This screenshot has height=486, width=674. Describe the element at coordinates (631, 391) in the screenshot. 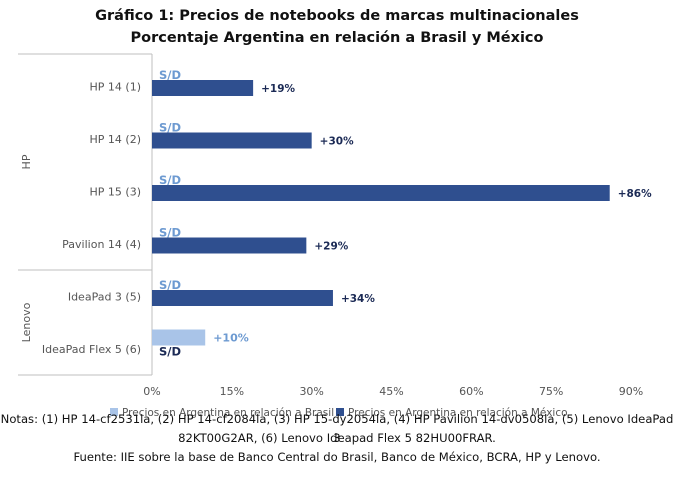

I see `x-tick-label: 90%` at that location.